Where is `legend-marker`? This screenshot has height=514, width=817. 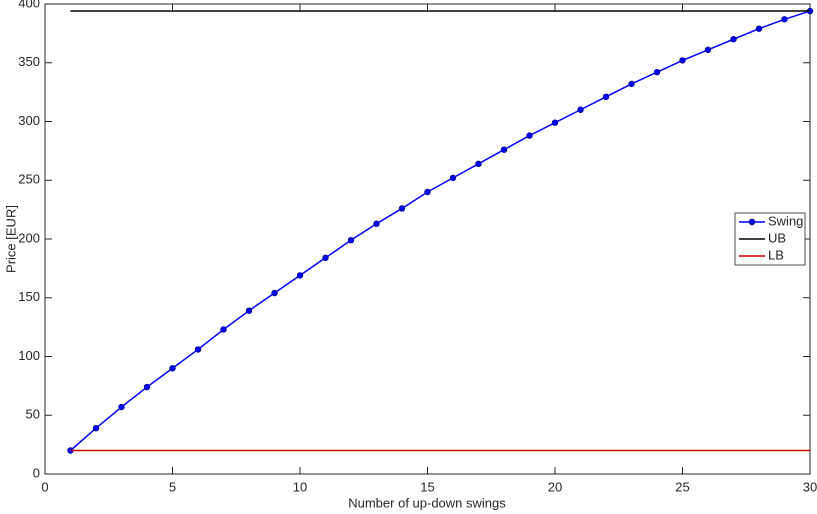
legend-marker is located at coordinates (752, 222).